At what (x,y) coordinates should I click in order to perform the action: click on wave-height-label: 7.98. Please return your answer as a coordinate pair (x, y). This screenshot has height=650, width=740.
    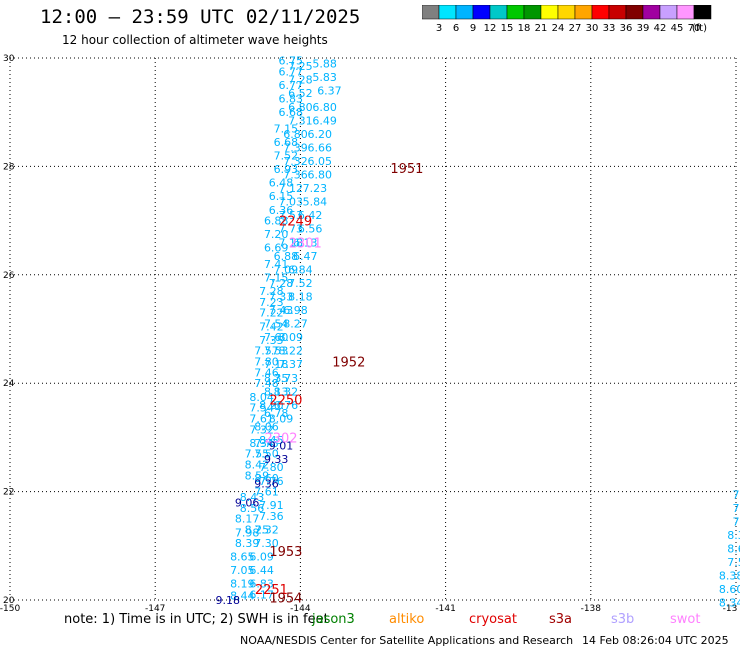
    Looking at the image, I should click on (247, 532).